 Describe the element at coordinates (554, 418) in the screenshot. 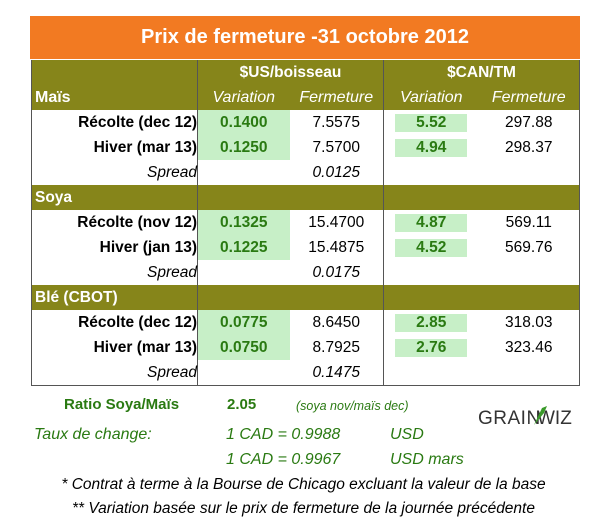

I see `logo-text-wiz: WIZ` at that location.